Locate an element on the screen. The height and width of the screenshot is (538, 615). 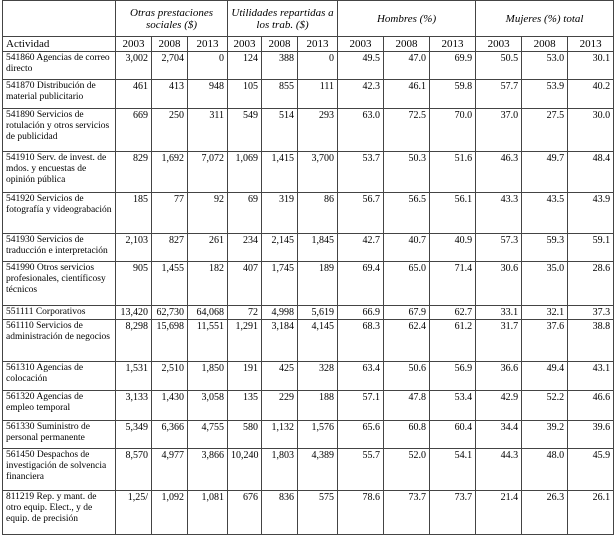
cell-value: 54.1 is located at coordinates (453, 469).